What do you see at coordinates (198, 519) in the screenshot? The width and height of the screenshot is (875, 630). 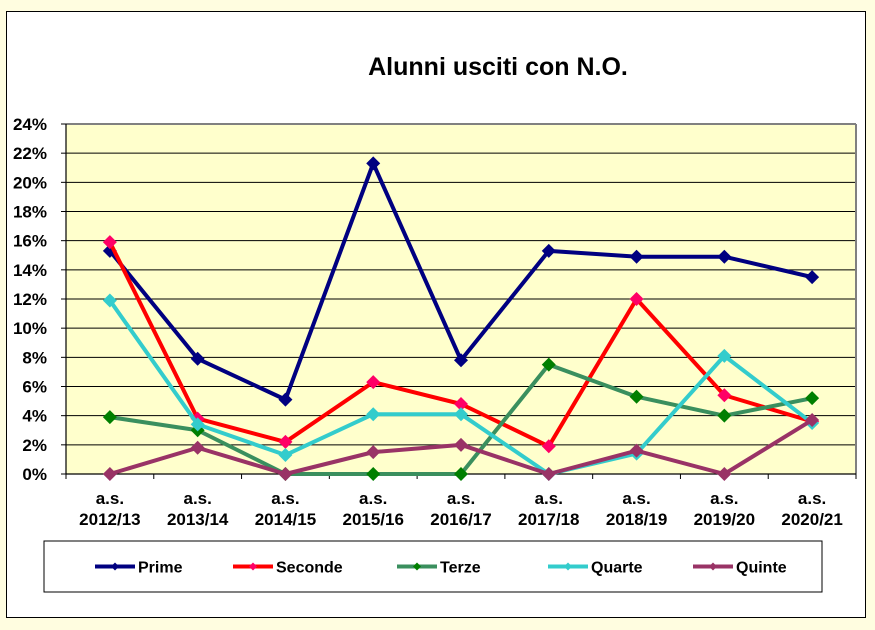 I see `x-tick-label: 2013/14` at bounding box center [198, 519].